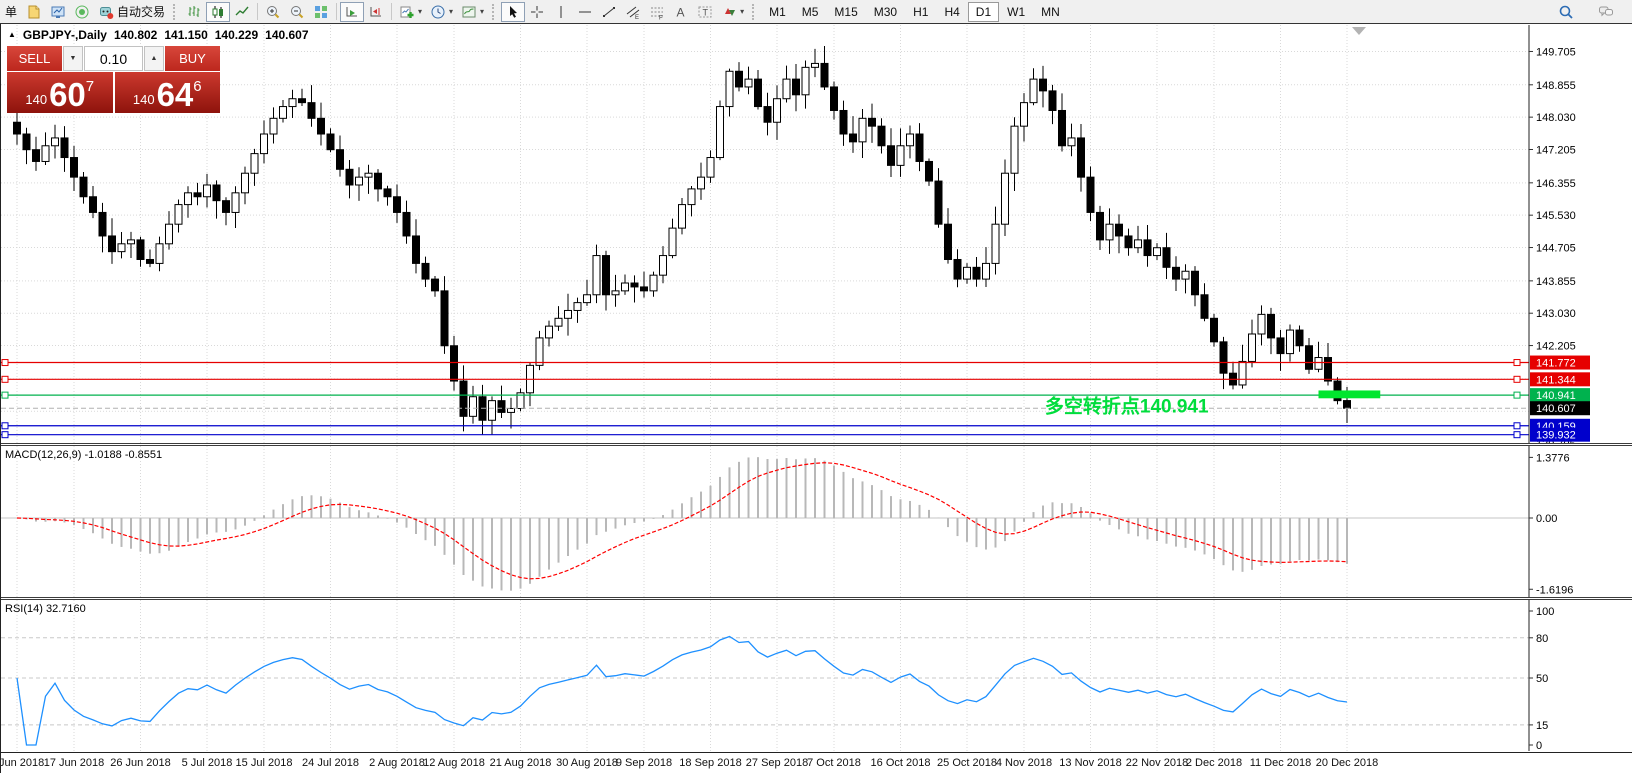 The height and width of the screenshot is (773, 1632). I want to click on volume-input, so click(113, 58).